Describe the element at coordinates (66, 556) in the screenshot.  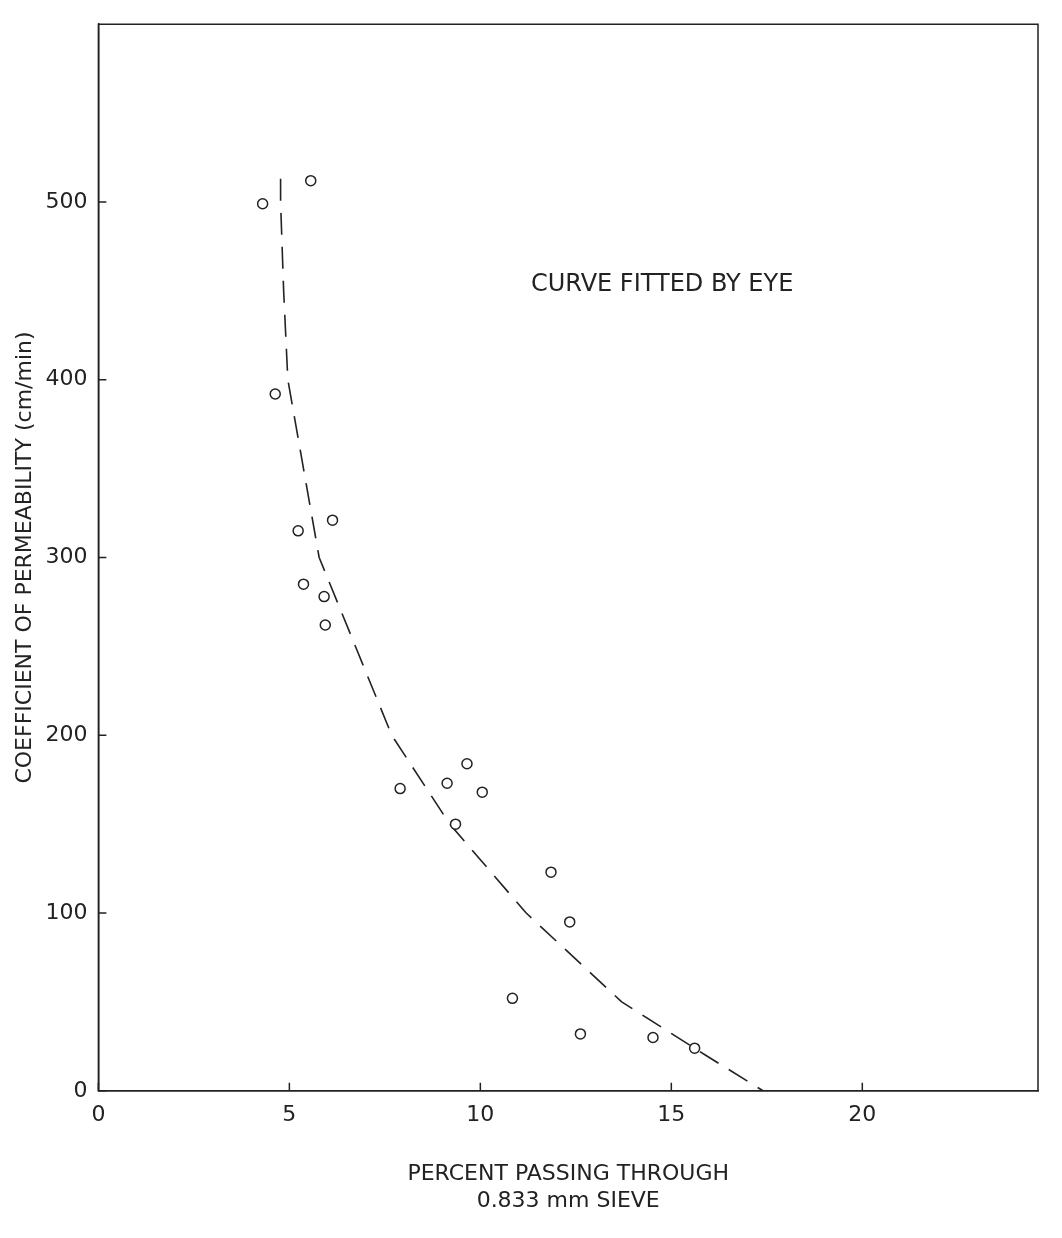
I see `y-tick-label: 300` at that location.